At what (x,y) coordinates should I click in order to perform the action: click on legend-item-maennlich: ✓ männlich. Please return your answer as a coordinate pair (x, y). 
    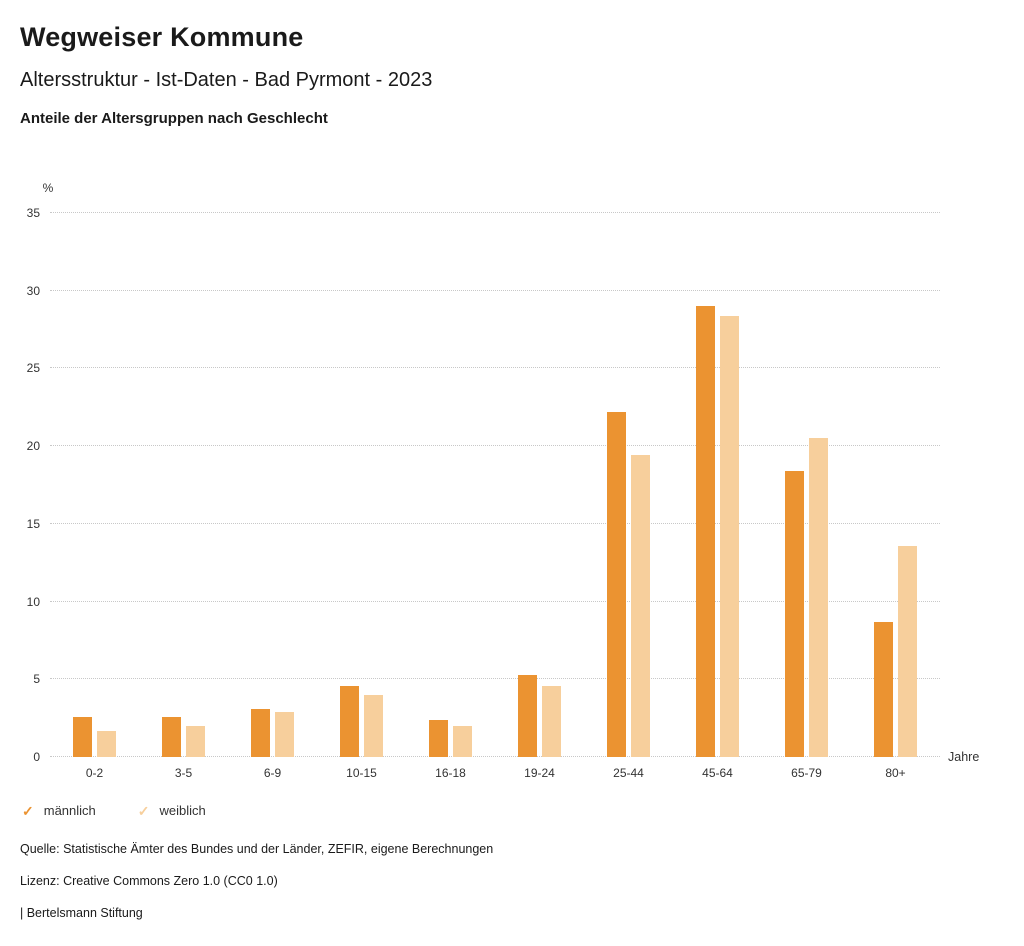
    Looking at the image, I should click on (59, 810).